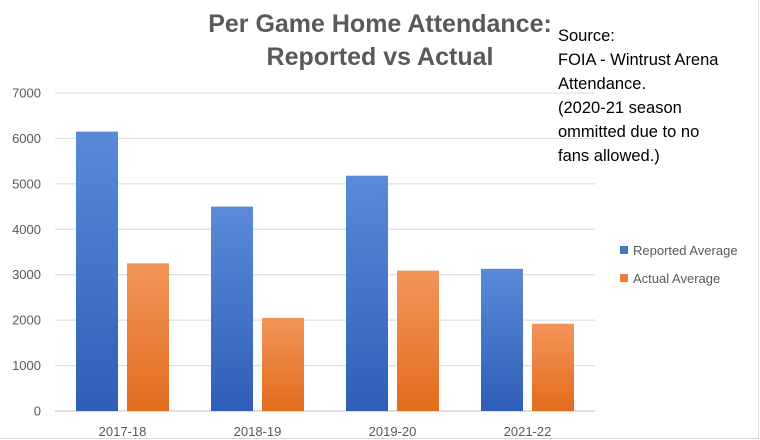  What do you see at coordinates (26, 93) in the screenshot?
I see `y-tick-label: 7000` at bounding box center [26, 93].